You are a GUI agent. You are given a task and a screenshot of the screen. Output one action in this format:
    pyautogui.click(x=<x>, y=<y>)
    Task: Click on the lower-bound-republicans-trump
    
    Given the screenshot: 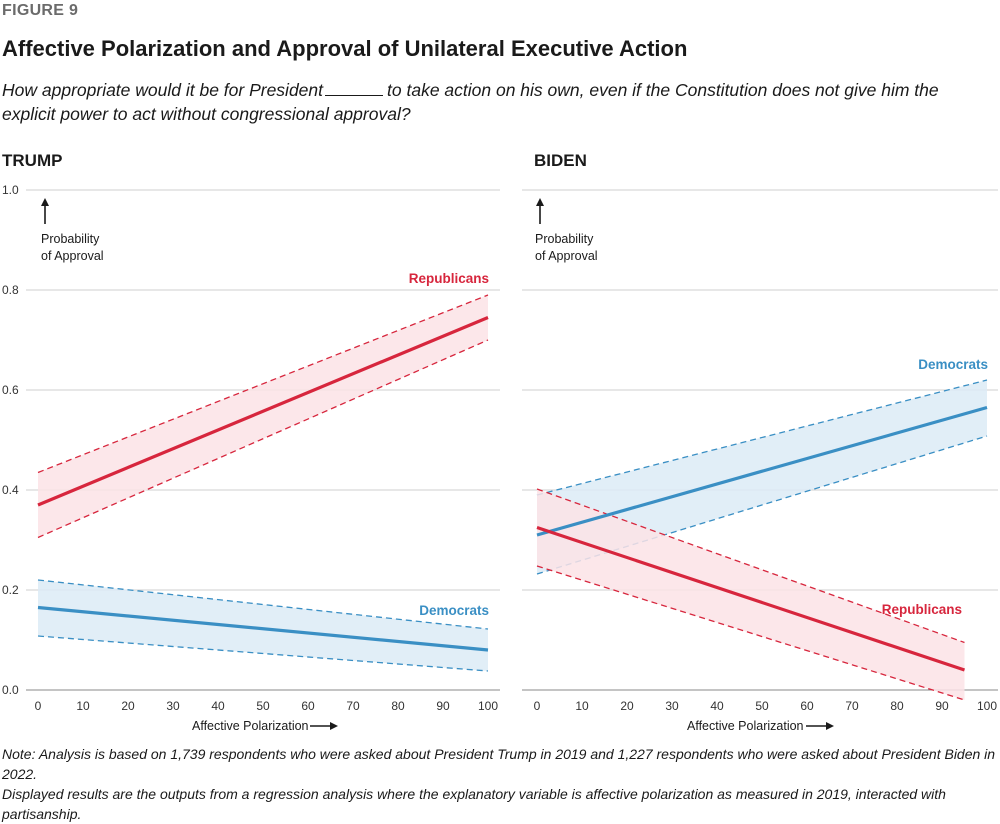 What is the action you would take?
    pyautogui.click(x=263, y=439)
    